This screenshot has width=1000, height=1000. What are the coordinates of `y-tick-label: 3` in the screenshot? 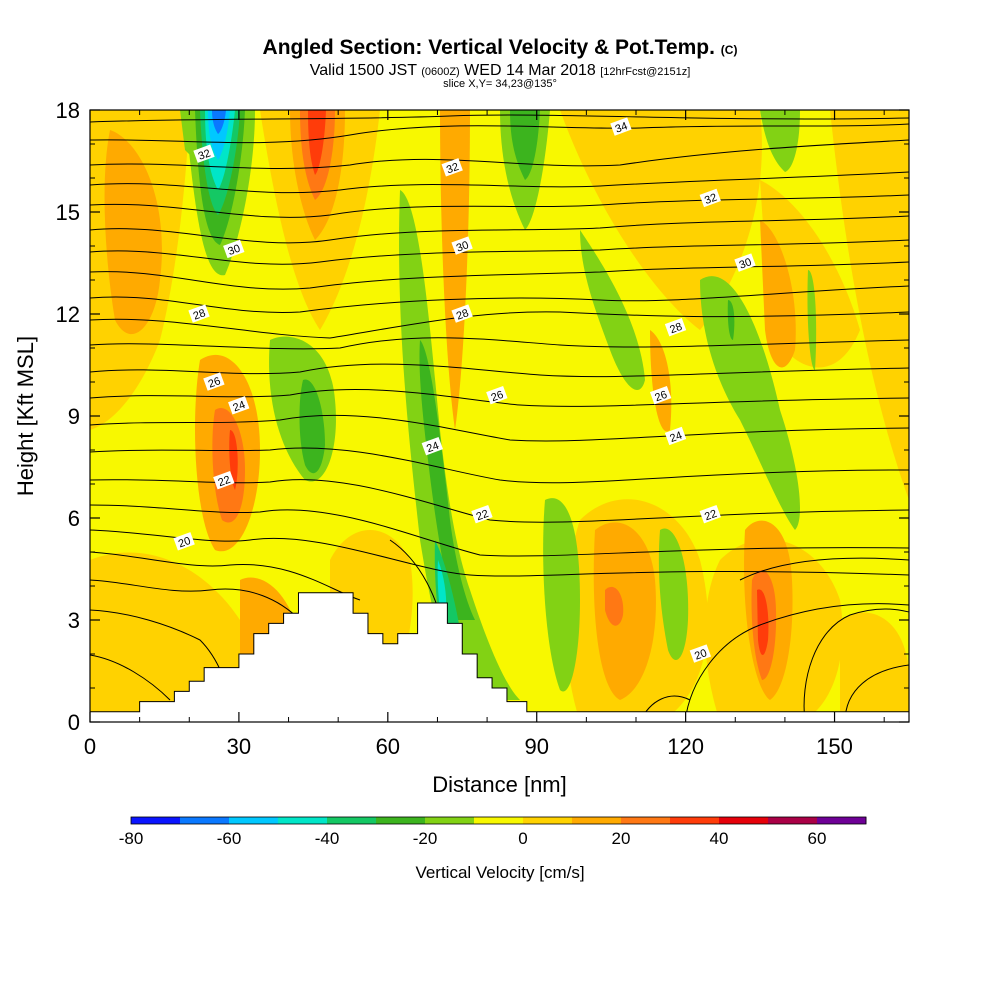 It's located at (74, 620).